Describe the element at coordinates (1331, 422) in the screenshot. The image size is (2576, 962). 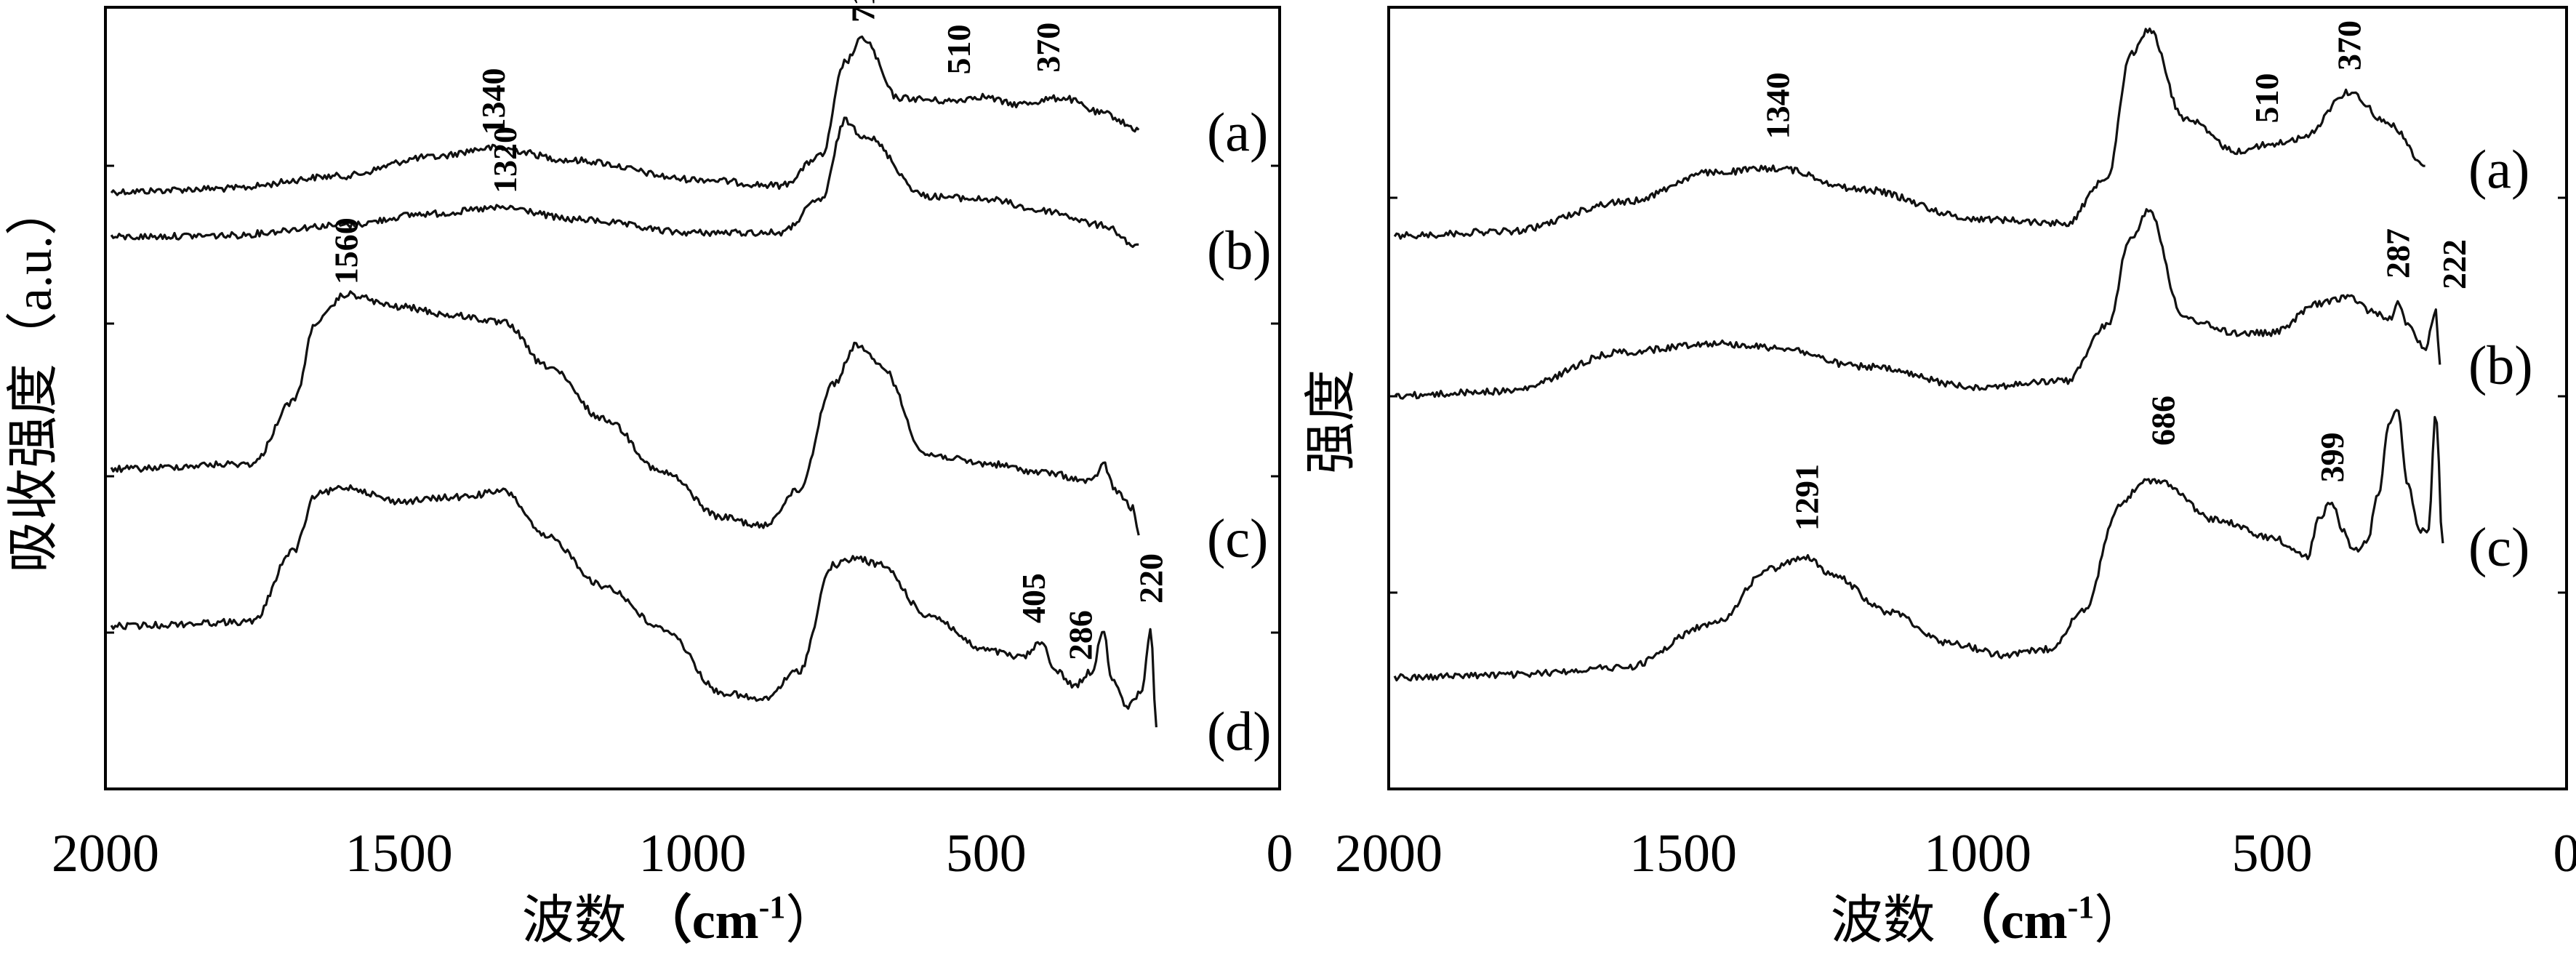
I see `y-axis-label: 强度` at that location.